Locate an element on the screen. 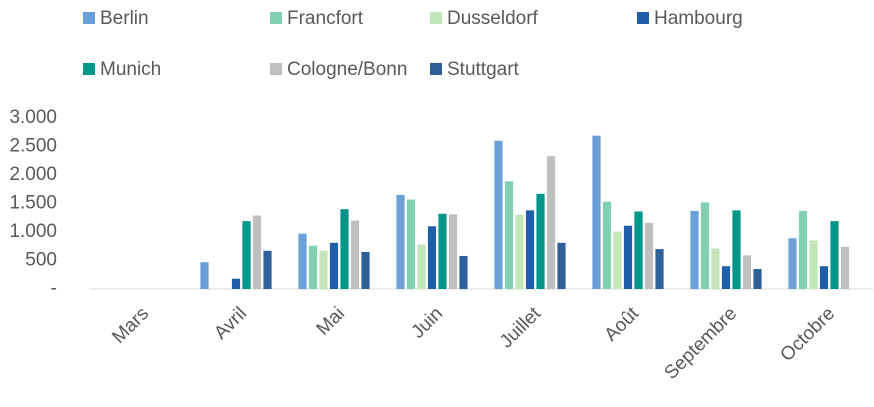 This screenshot has height=407, width=874. x-tick-label: Mars is located at coordinates (130, 325).